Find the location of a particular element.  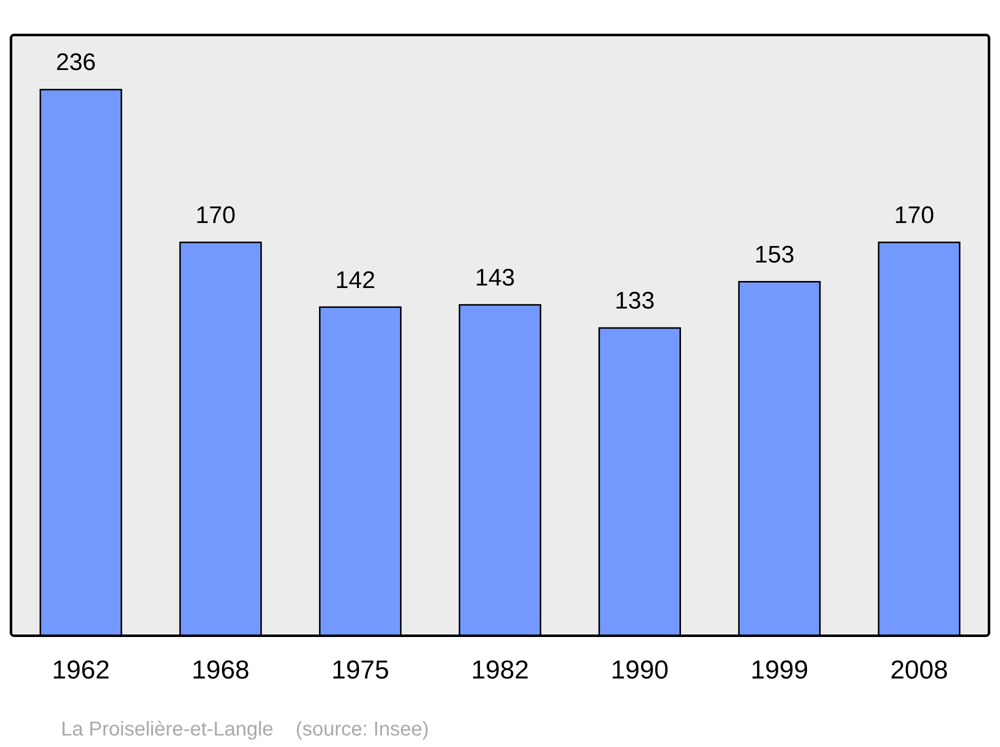

x-tick-label: 1968 is located at coordinates (221, 669).